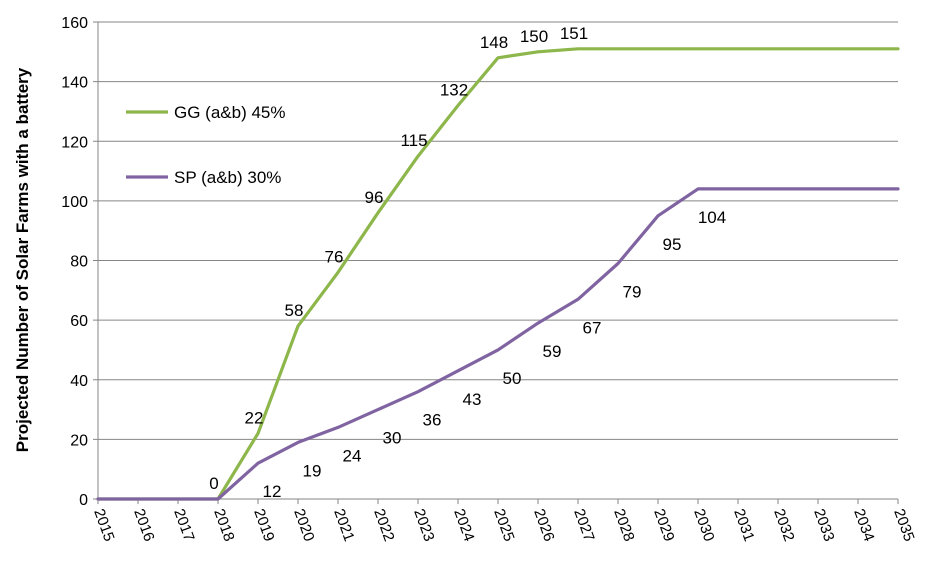 This screenshot has width=928, height=563. Describe the element at coordinates (303, 525) in the screenshot. I see `x-tick-label: 2020` at that location.